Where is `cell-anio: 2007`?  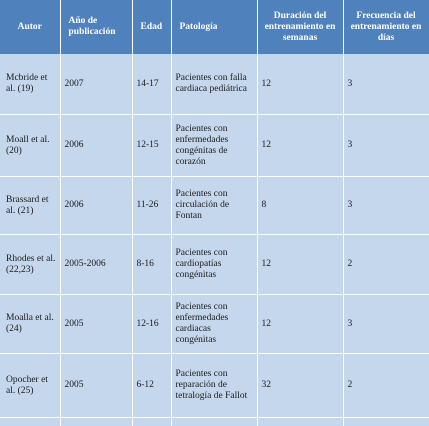
cell-anio: 2007 is located at coordinates (96, 84).